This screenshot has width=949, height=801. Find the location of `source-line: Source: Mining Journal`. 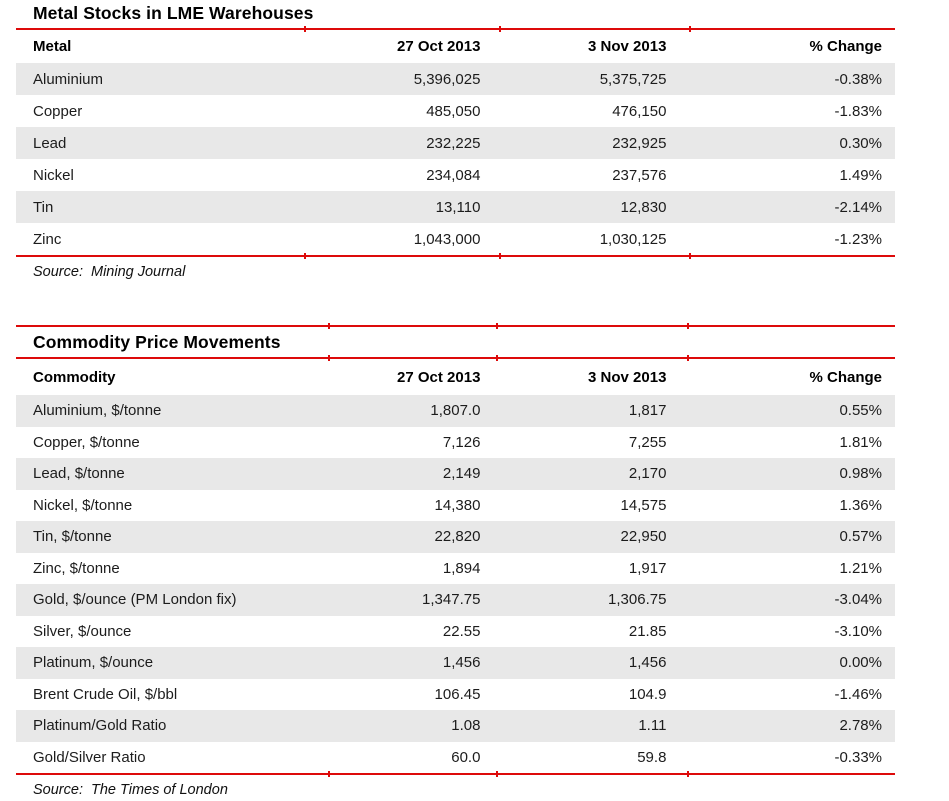

source-line: Source: Mining Journal is located at coordinates (464, 272).